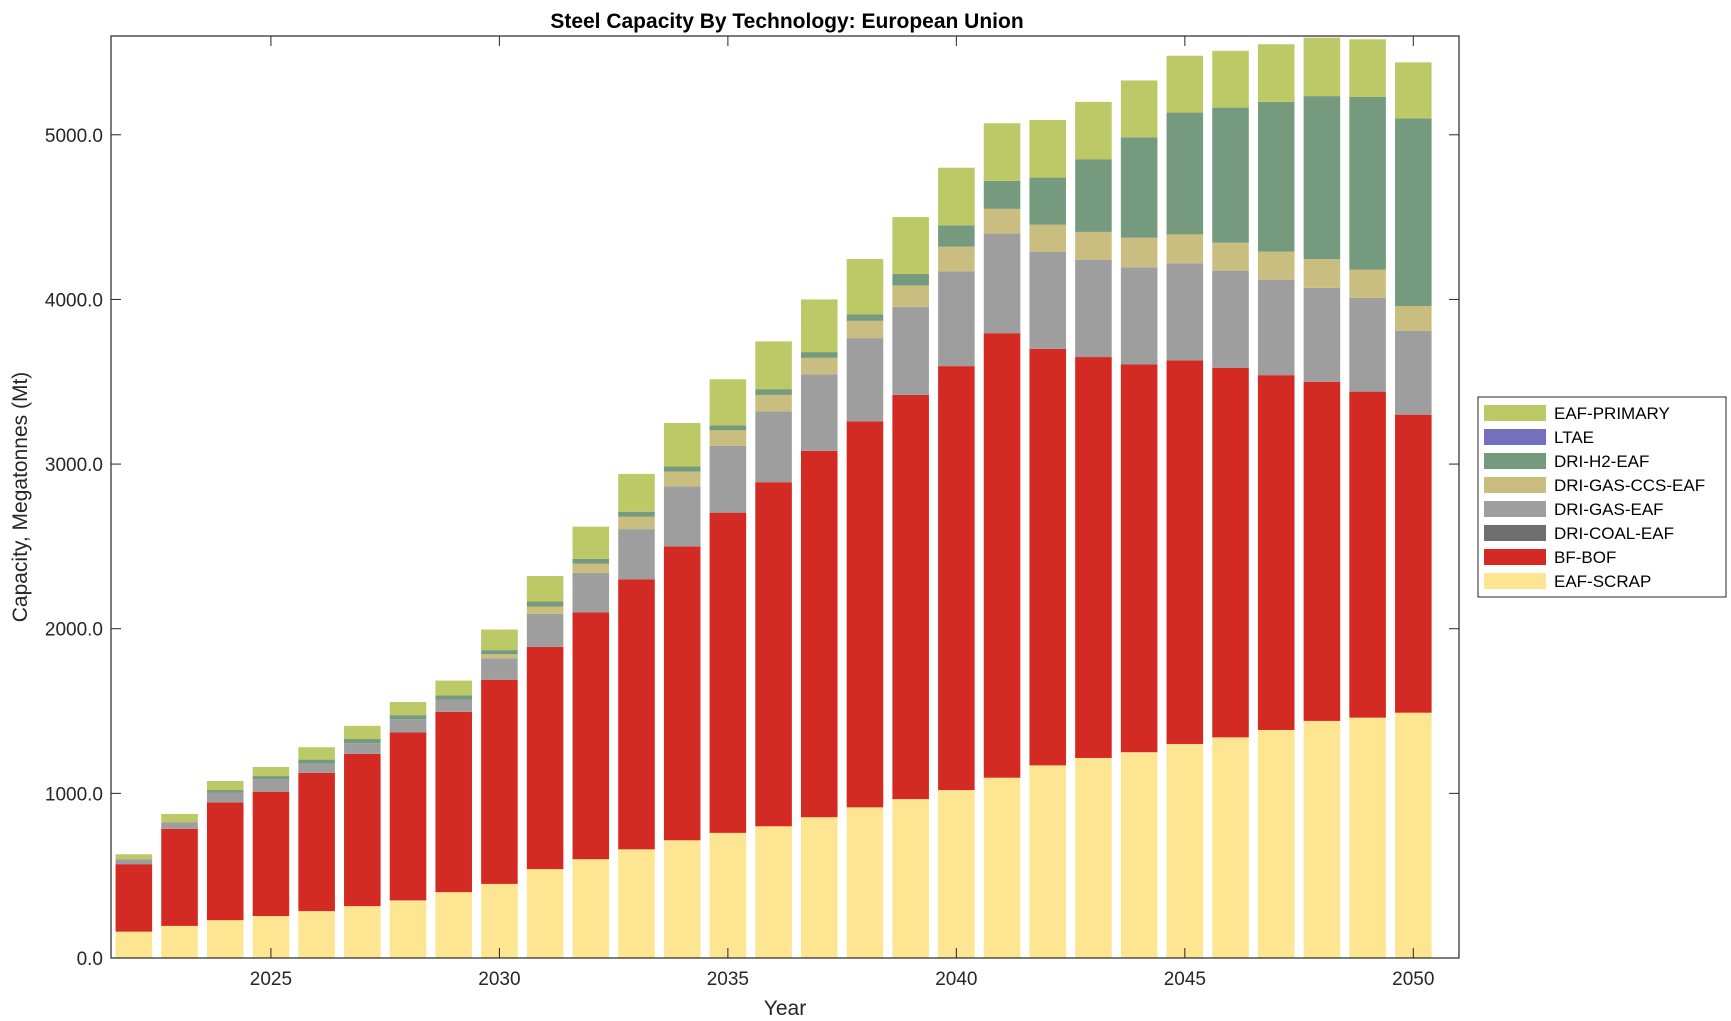 This screenshot has height=1021, width=1731. I want to click on bar-eaf-scrap-2033, so click(636, 903).